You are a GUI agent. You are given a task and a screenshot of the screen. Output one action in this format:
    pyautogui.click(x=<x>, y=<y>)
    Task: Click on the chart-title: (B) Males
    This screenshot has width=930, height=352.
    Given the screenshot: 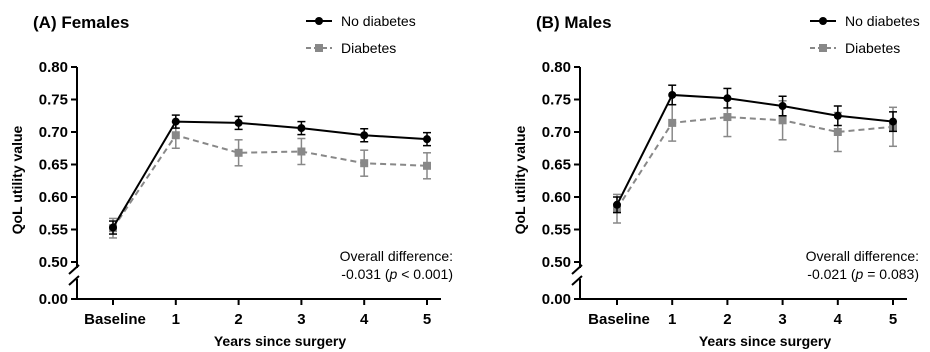 What is the action you would take?
    pyautogui.click(x=574, y=22)
    